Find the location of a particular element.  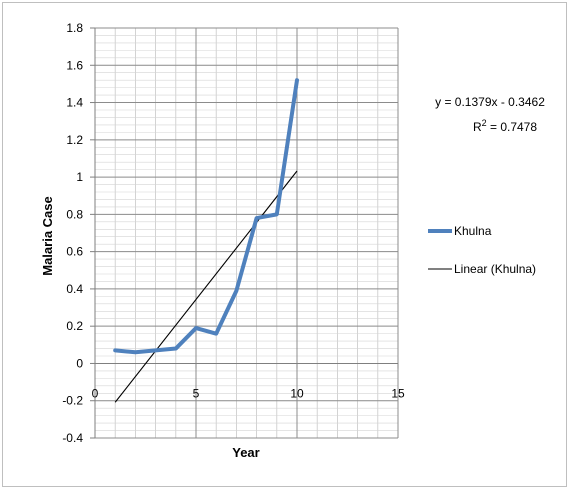

r-squared-text: R2 = 0.7478 is located at coordinates (505, 126).